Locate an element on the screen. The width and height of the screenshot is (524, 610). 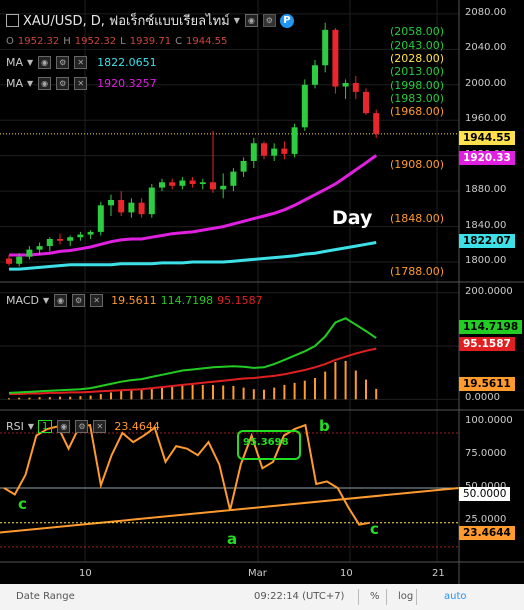
ma-slow-line is located at coordinates (193, 256).